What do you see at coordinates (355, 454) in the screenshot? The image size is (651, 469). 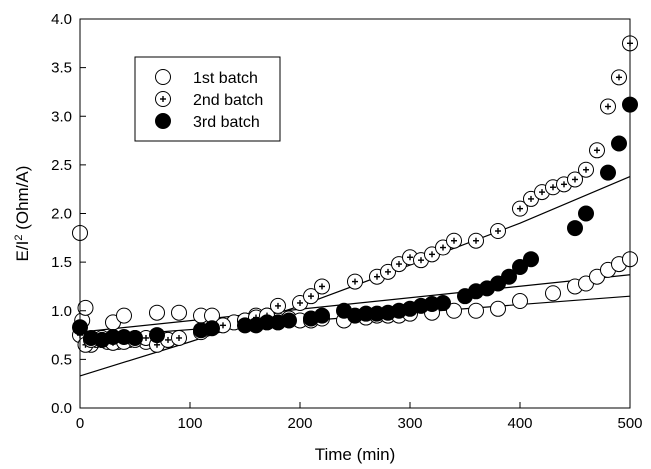 I see `x-axis-title: Time (min)` at bounding box center [355, 454].